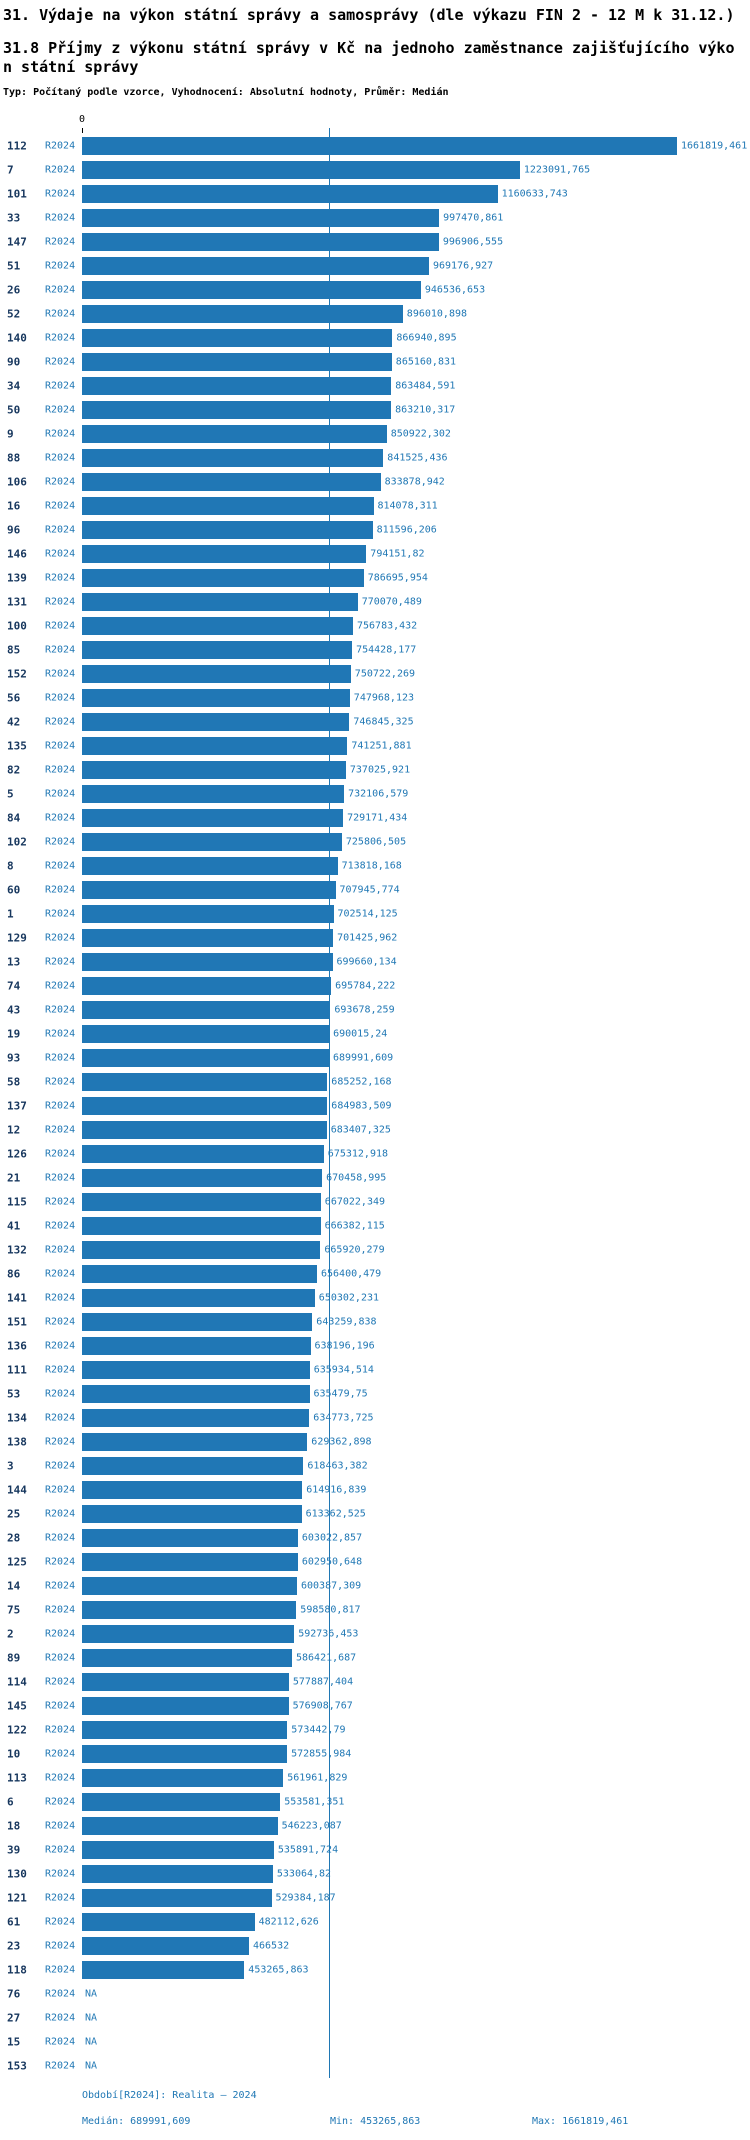 This screenshot has height=2140, width=750. What do you see at coordinates (14, 770) in the screenshot?
I see `row-id-label: 82` at bounding box center [14, 770].